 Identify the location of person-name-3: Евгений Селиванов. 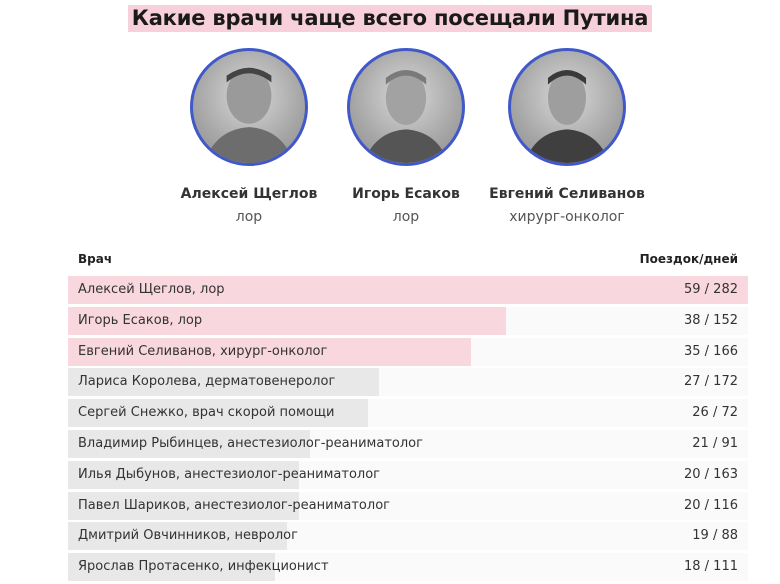
(567, 194).